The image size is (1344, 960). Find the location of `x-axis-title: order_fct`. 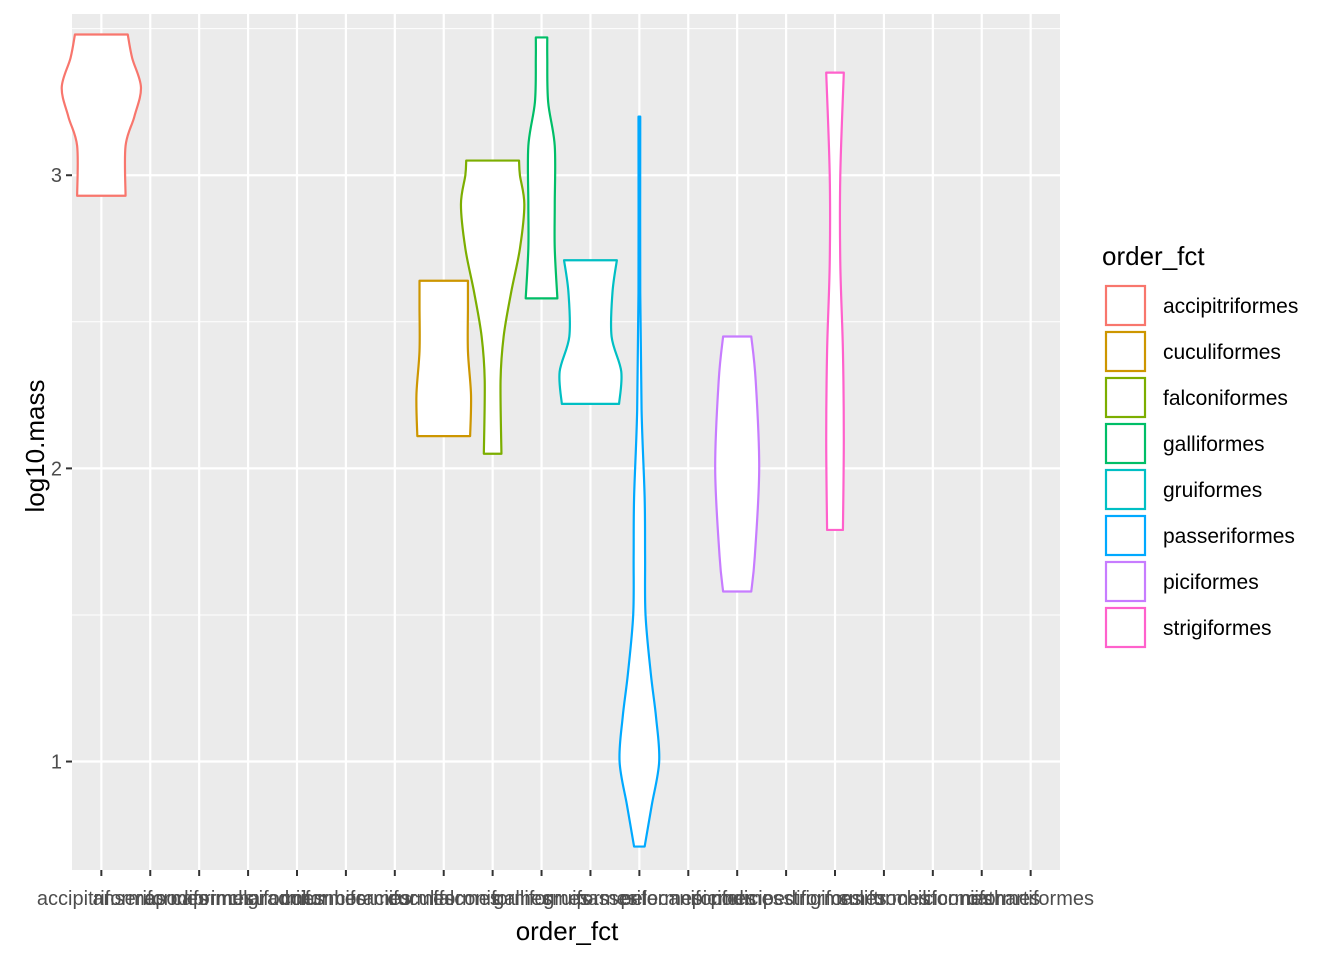

x-axis-title: order_fct is located at coordinates (567, 931).